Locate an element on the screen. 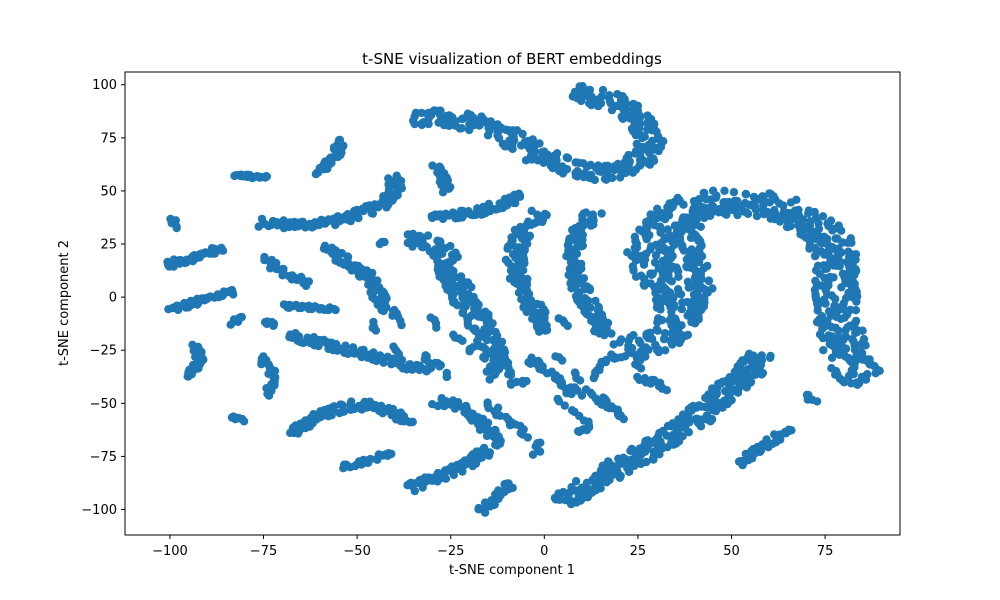 The image size is (1000, 600). x-tick-label: 0 is located at coordinates (544, 551).